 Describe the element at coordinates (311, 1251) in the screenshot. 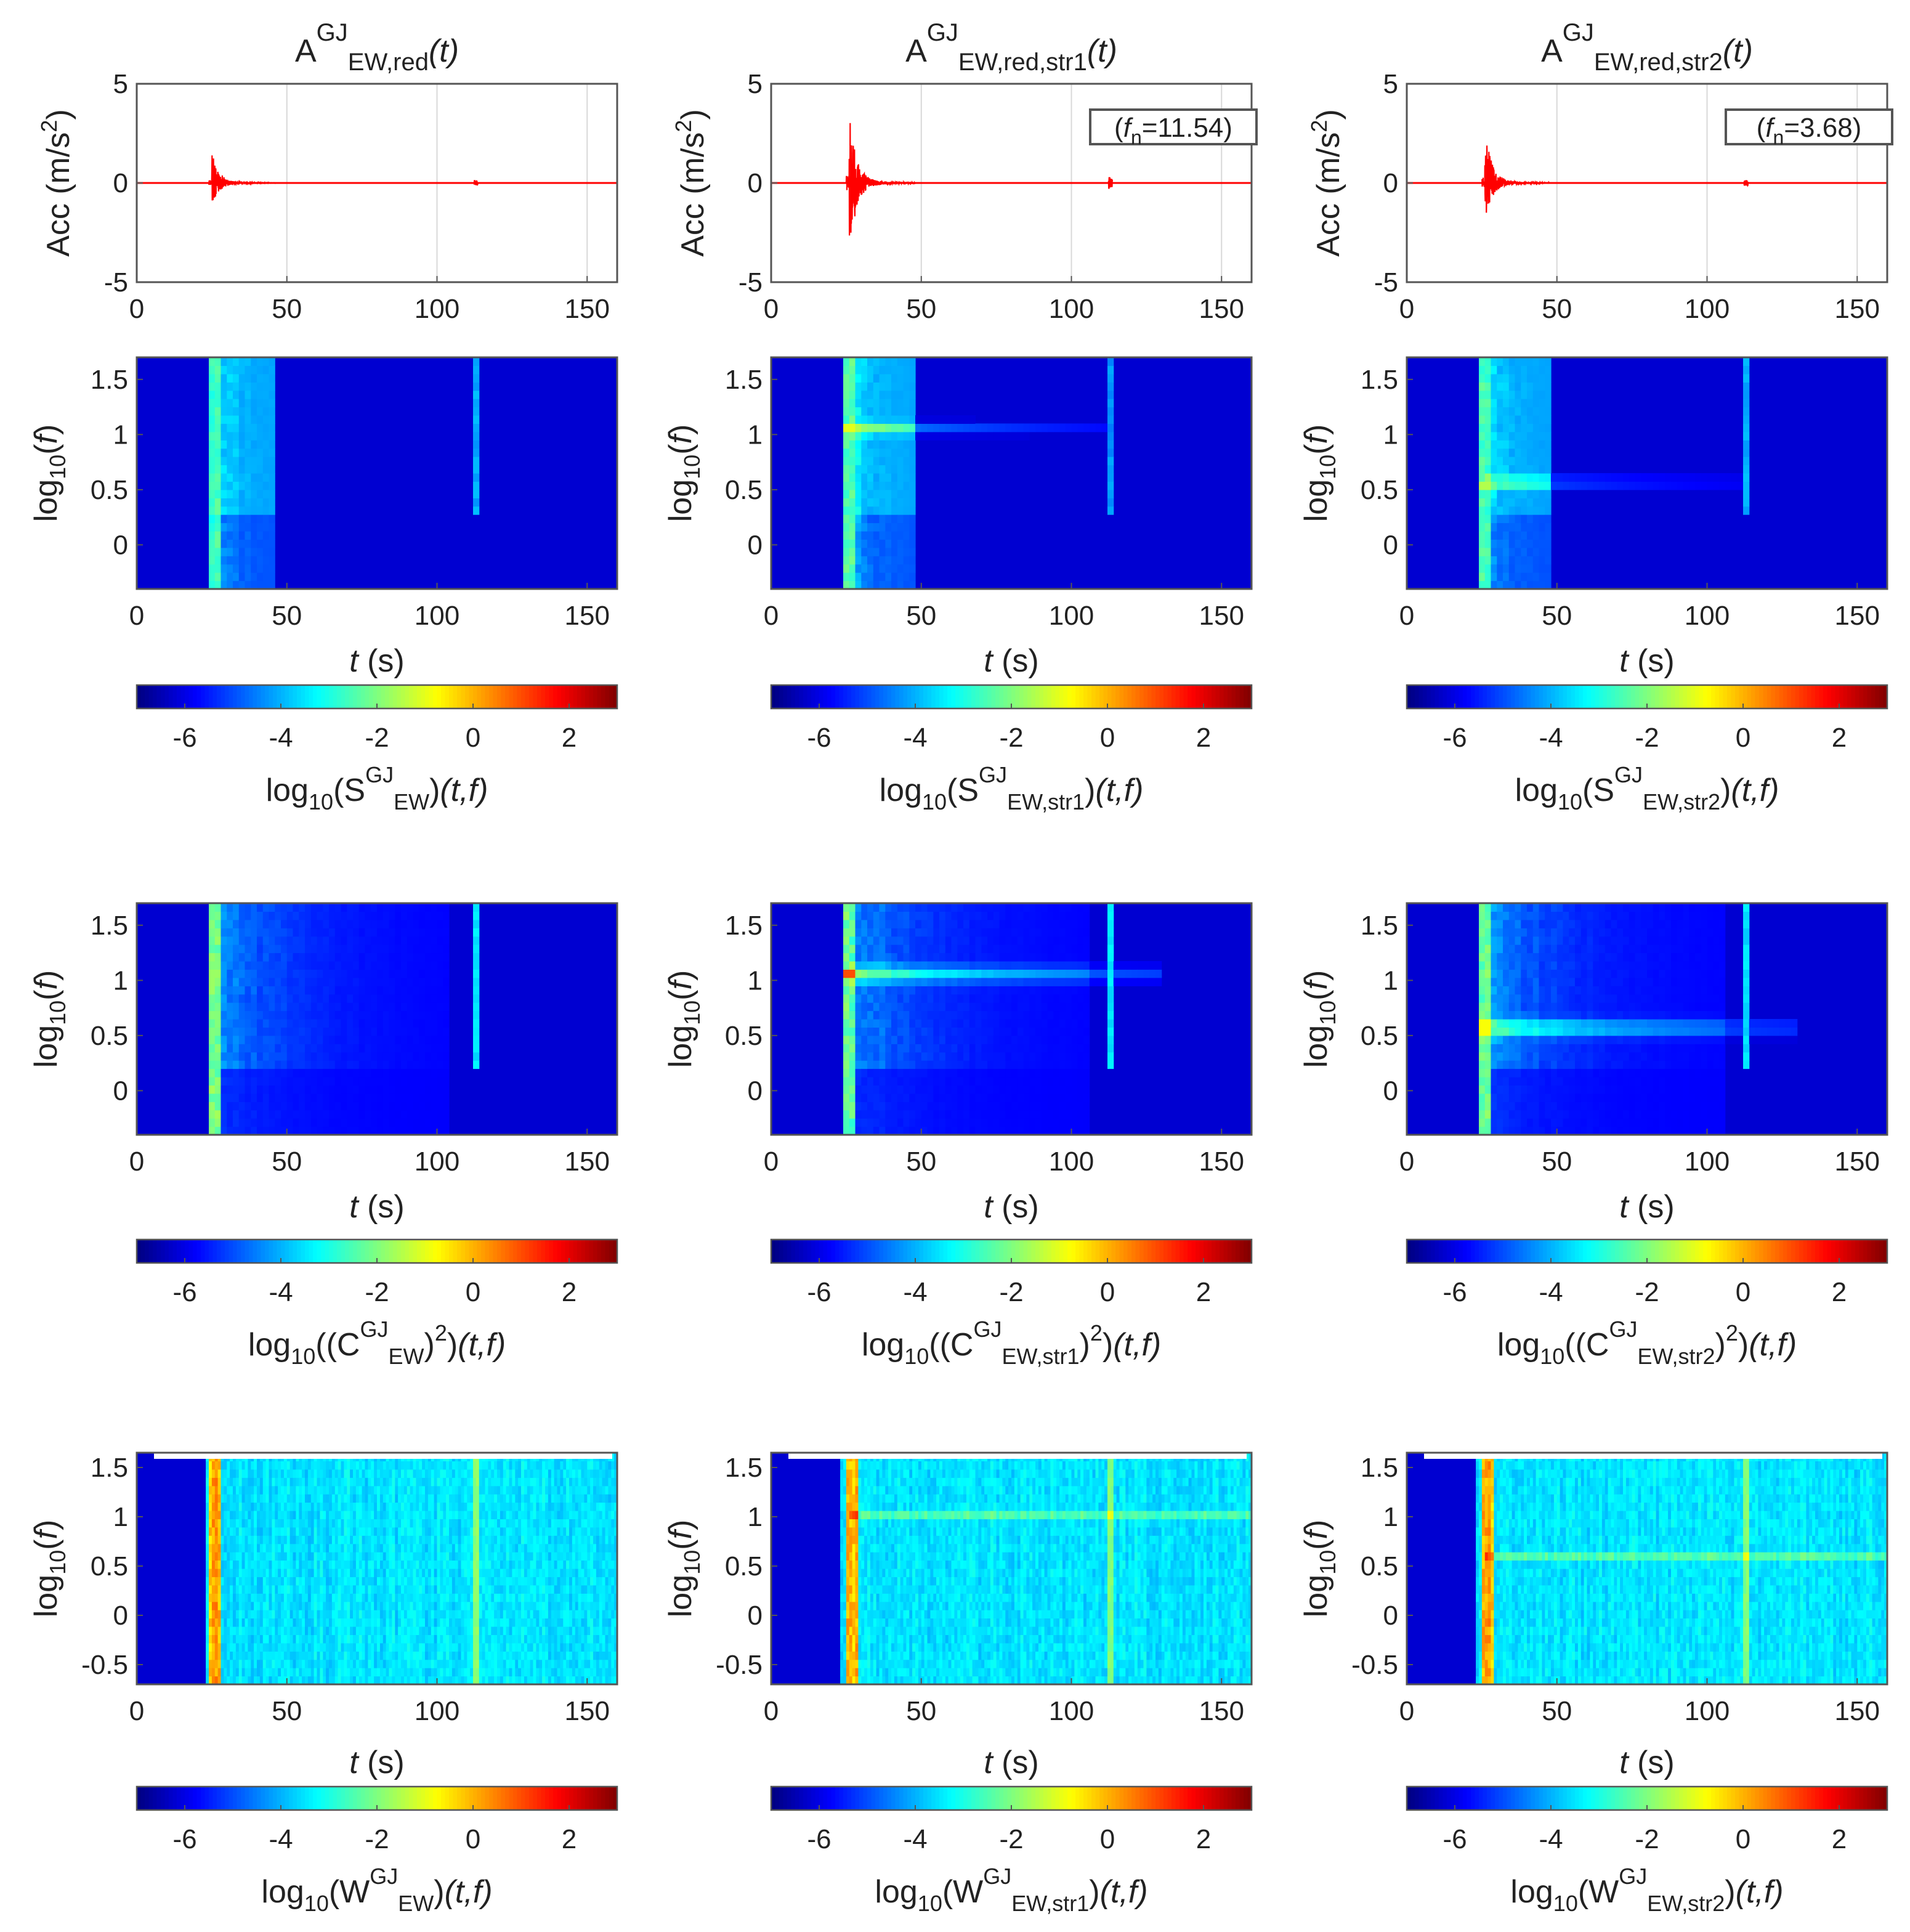

I see `col-red-c-colorbar-swatch` at that location.